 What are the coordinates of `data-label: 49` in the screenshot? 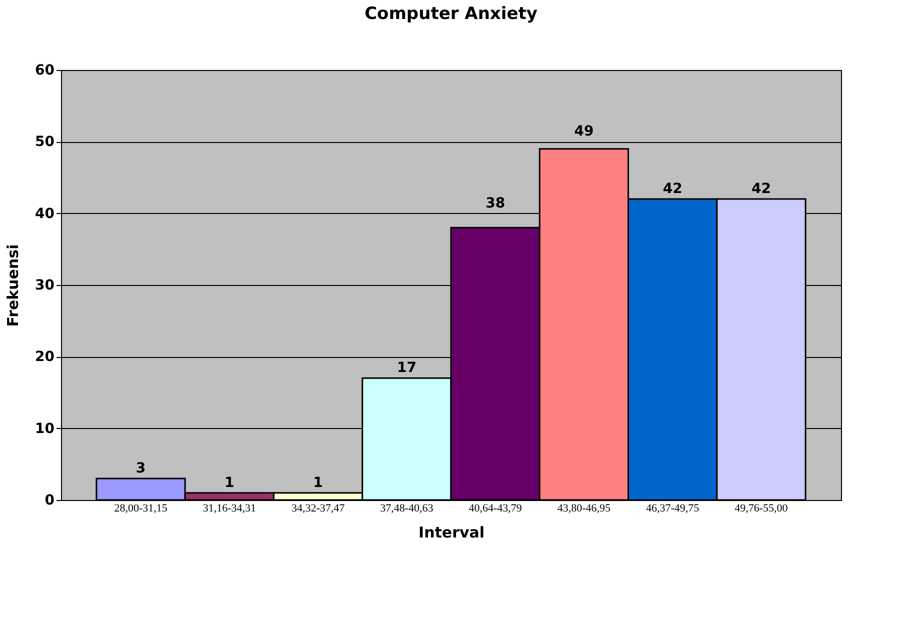 It's located at (584, 132).